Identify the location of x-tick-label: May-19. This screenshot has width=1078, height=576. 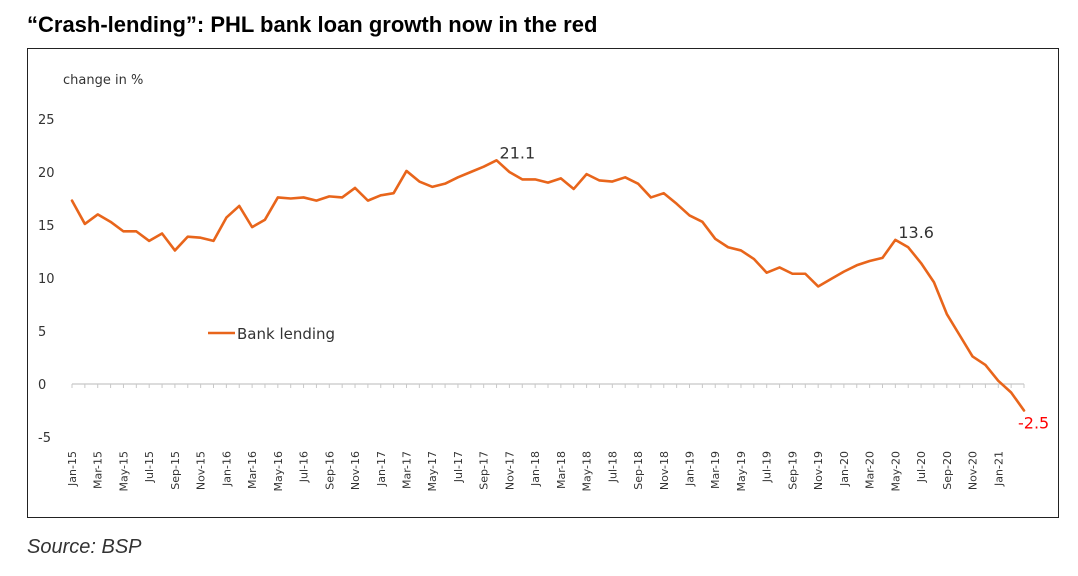
(741, 471).